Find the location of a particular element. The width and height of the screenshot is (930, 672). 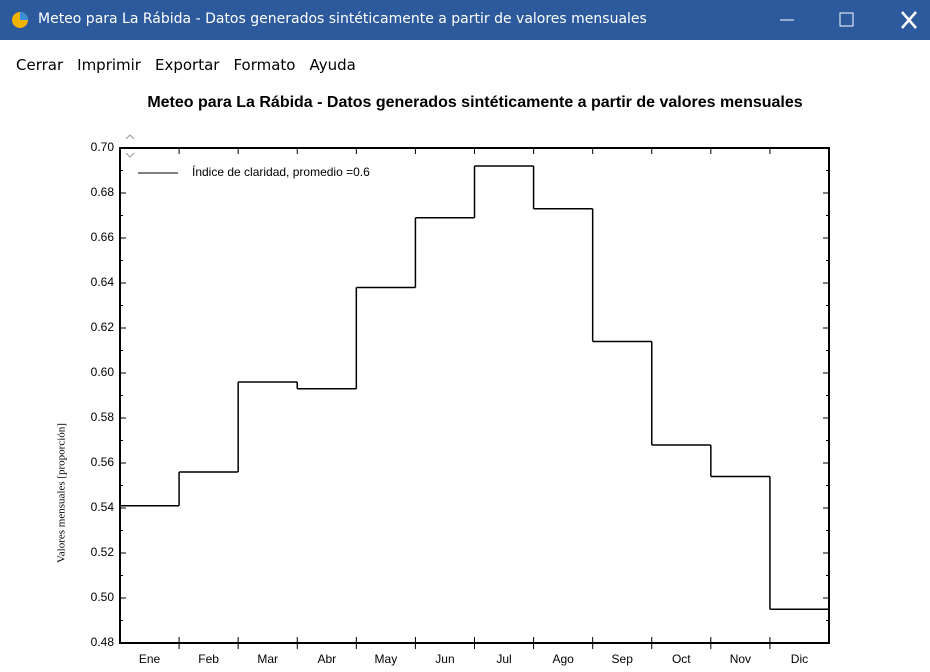

y-tick-label: 0.66 is located at coordinates (103, 237).